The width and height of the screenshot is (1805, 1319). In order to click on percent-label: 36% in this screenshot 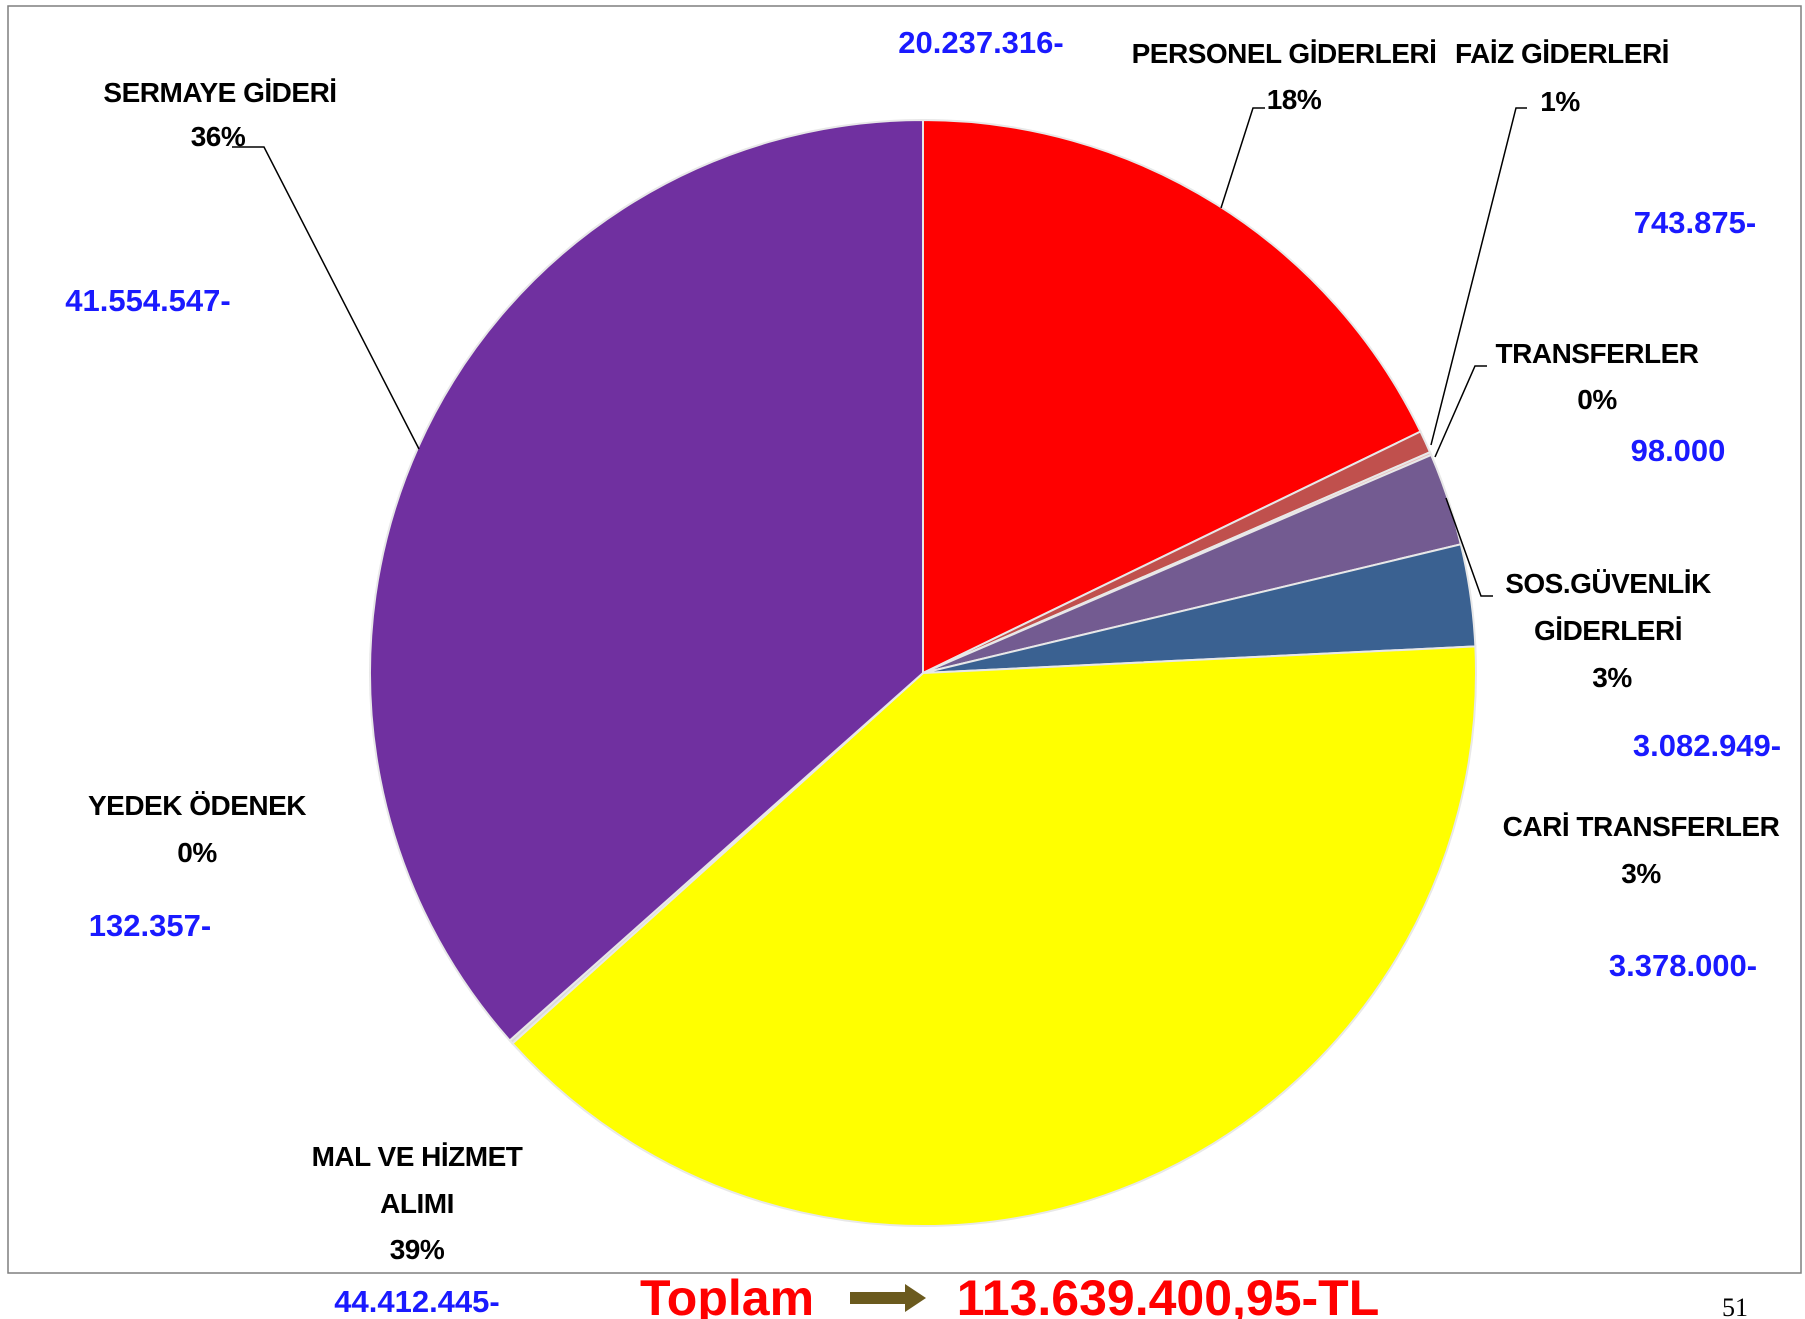, I will do `click(218, 136)`.